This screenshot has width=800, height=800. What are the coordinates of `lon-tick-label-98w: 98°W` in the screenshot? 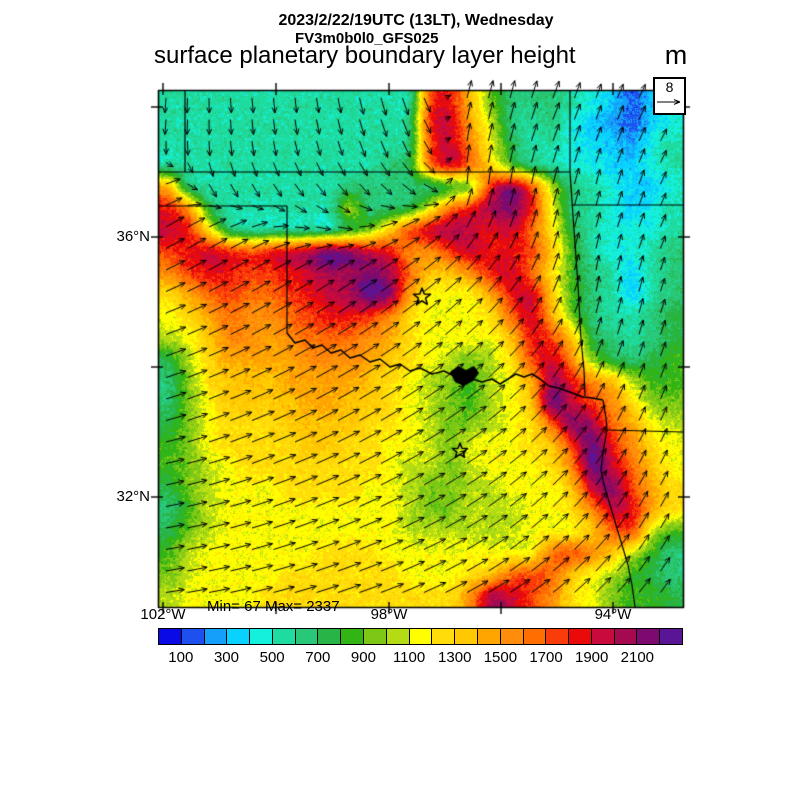 It's located at (389, 614).